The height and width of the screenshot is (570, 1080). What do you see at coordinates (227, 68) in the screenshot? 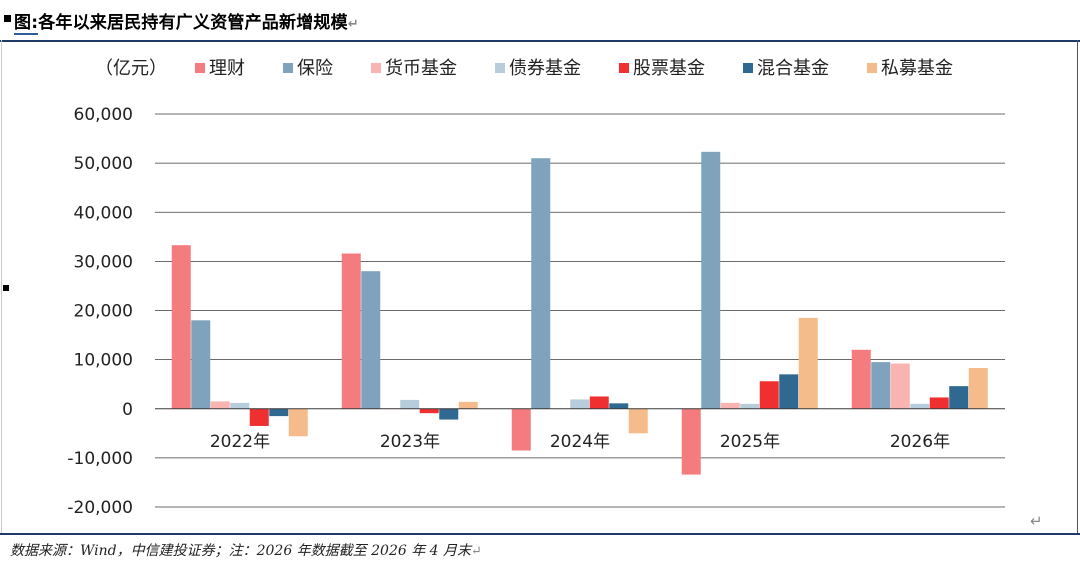
I see `legend-label: 理财` at bounding box center [227, 68].